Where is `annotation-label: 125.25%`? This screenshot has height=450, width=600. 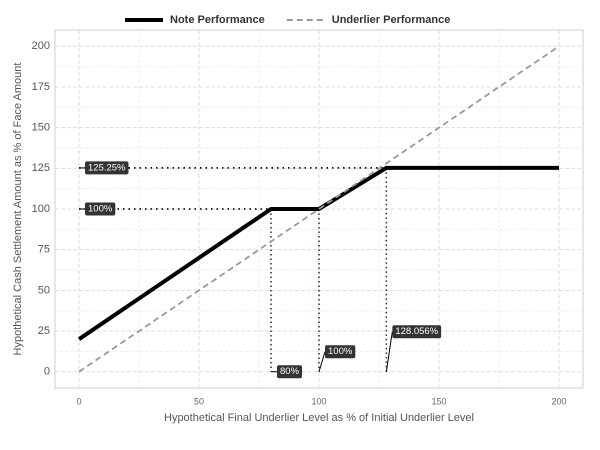 annotation-label: 125.25% is located at coordinates (107, 168).